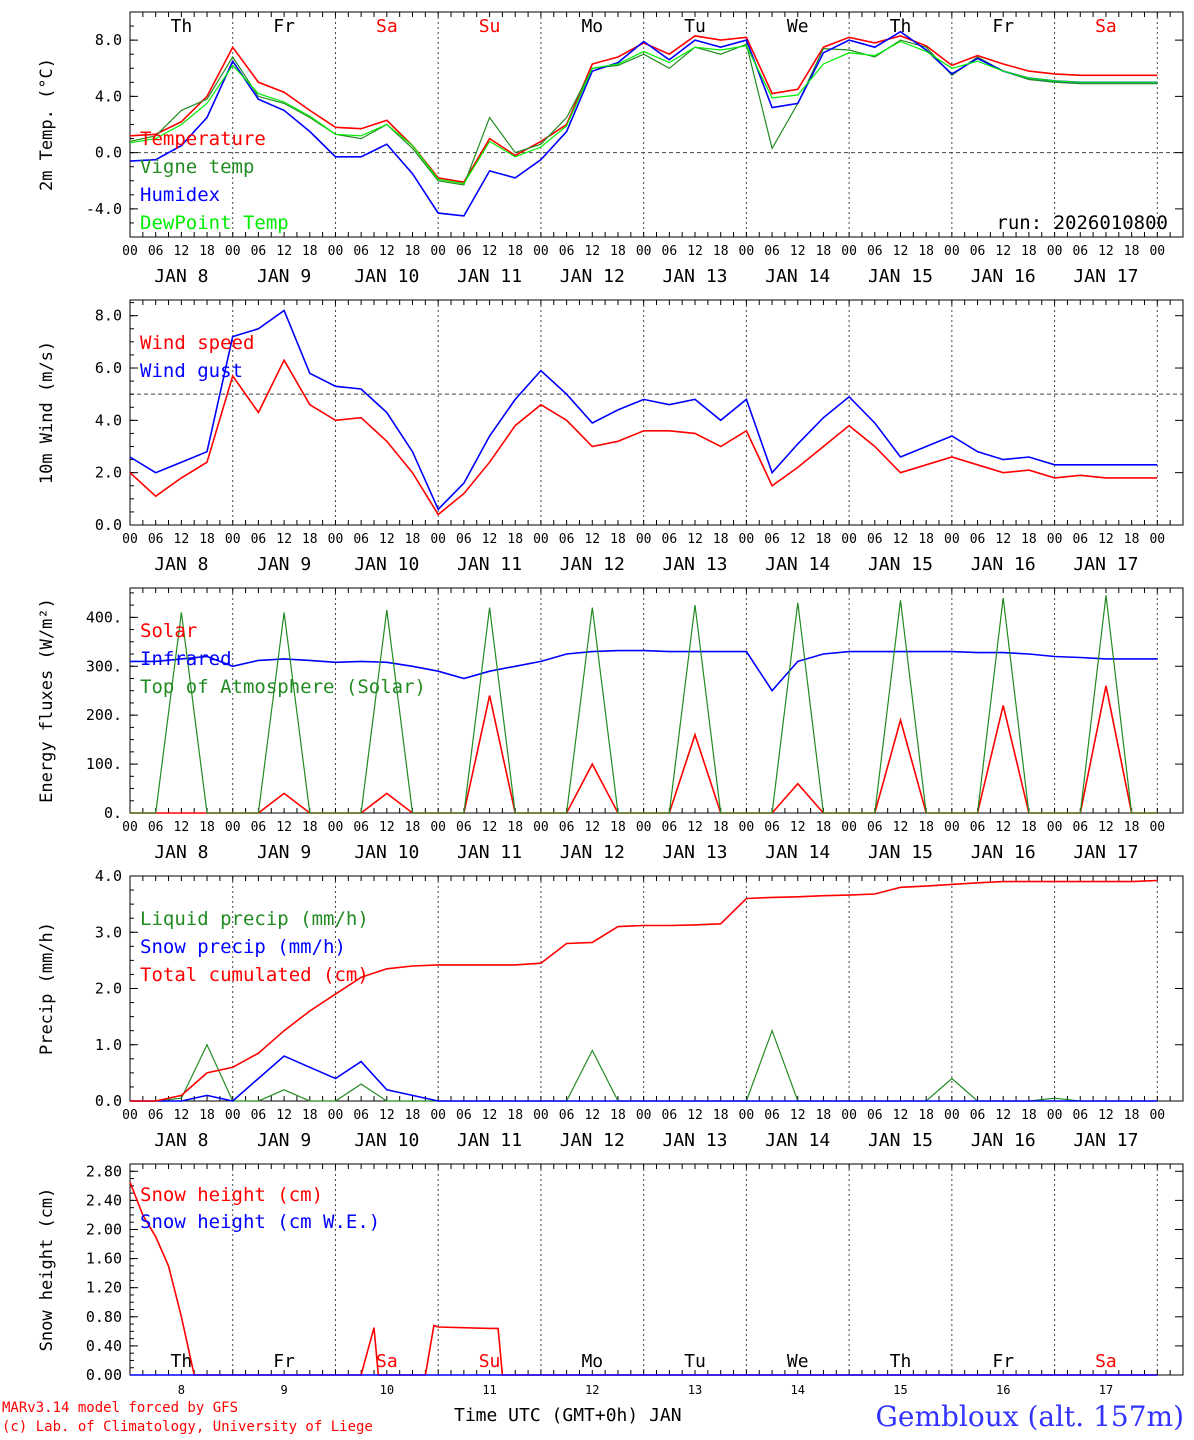  What do you see at coordinates (1105, 276) in the screenshot?
I see `x-date-label: JAN 17` at bounding box center [1105, 276].